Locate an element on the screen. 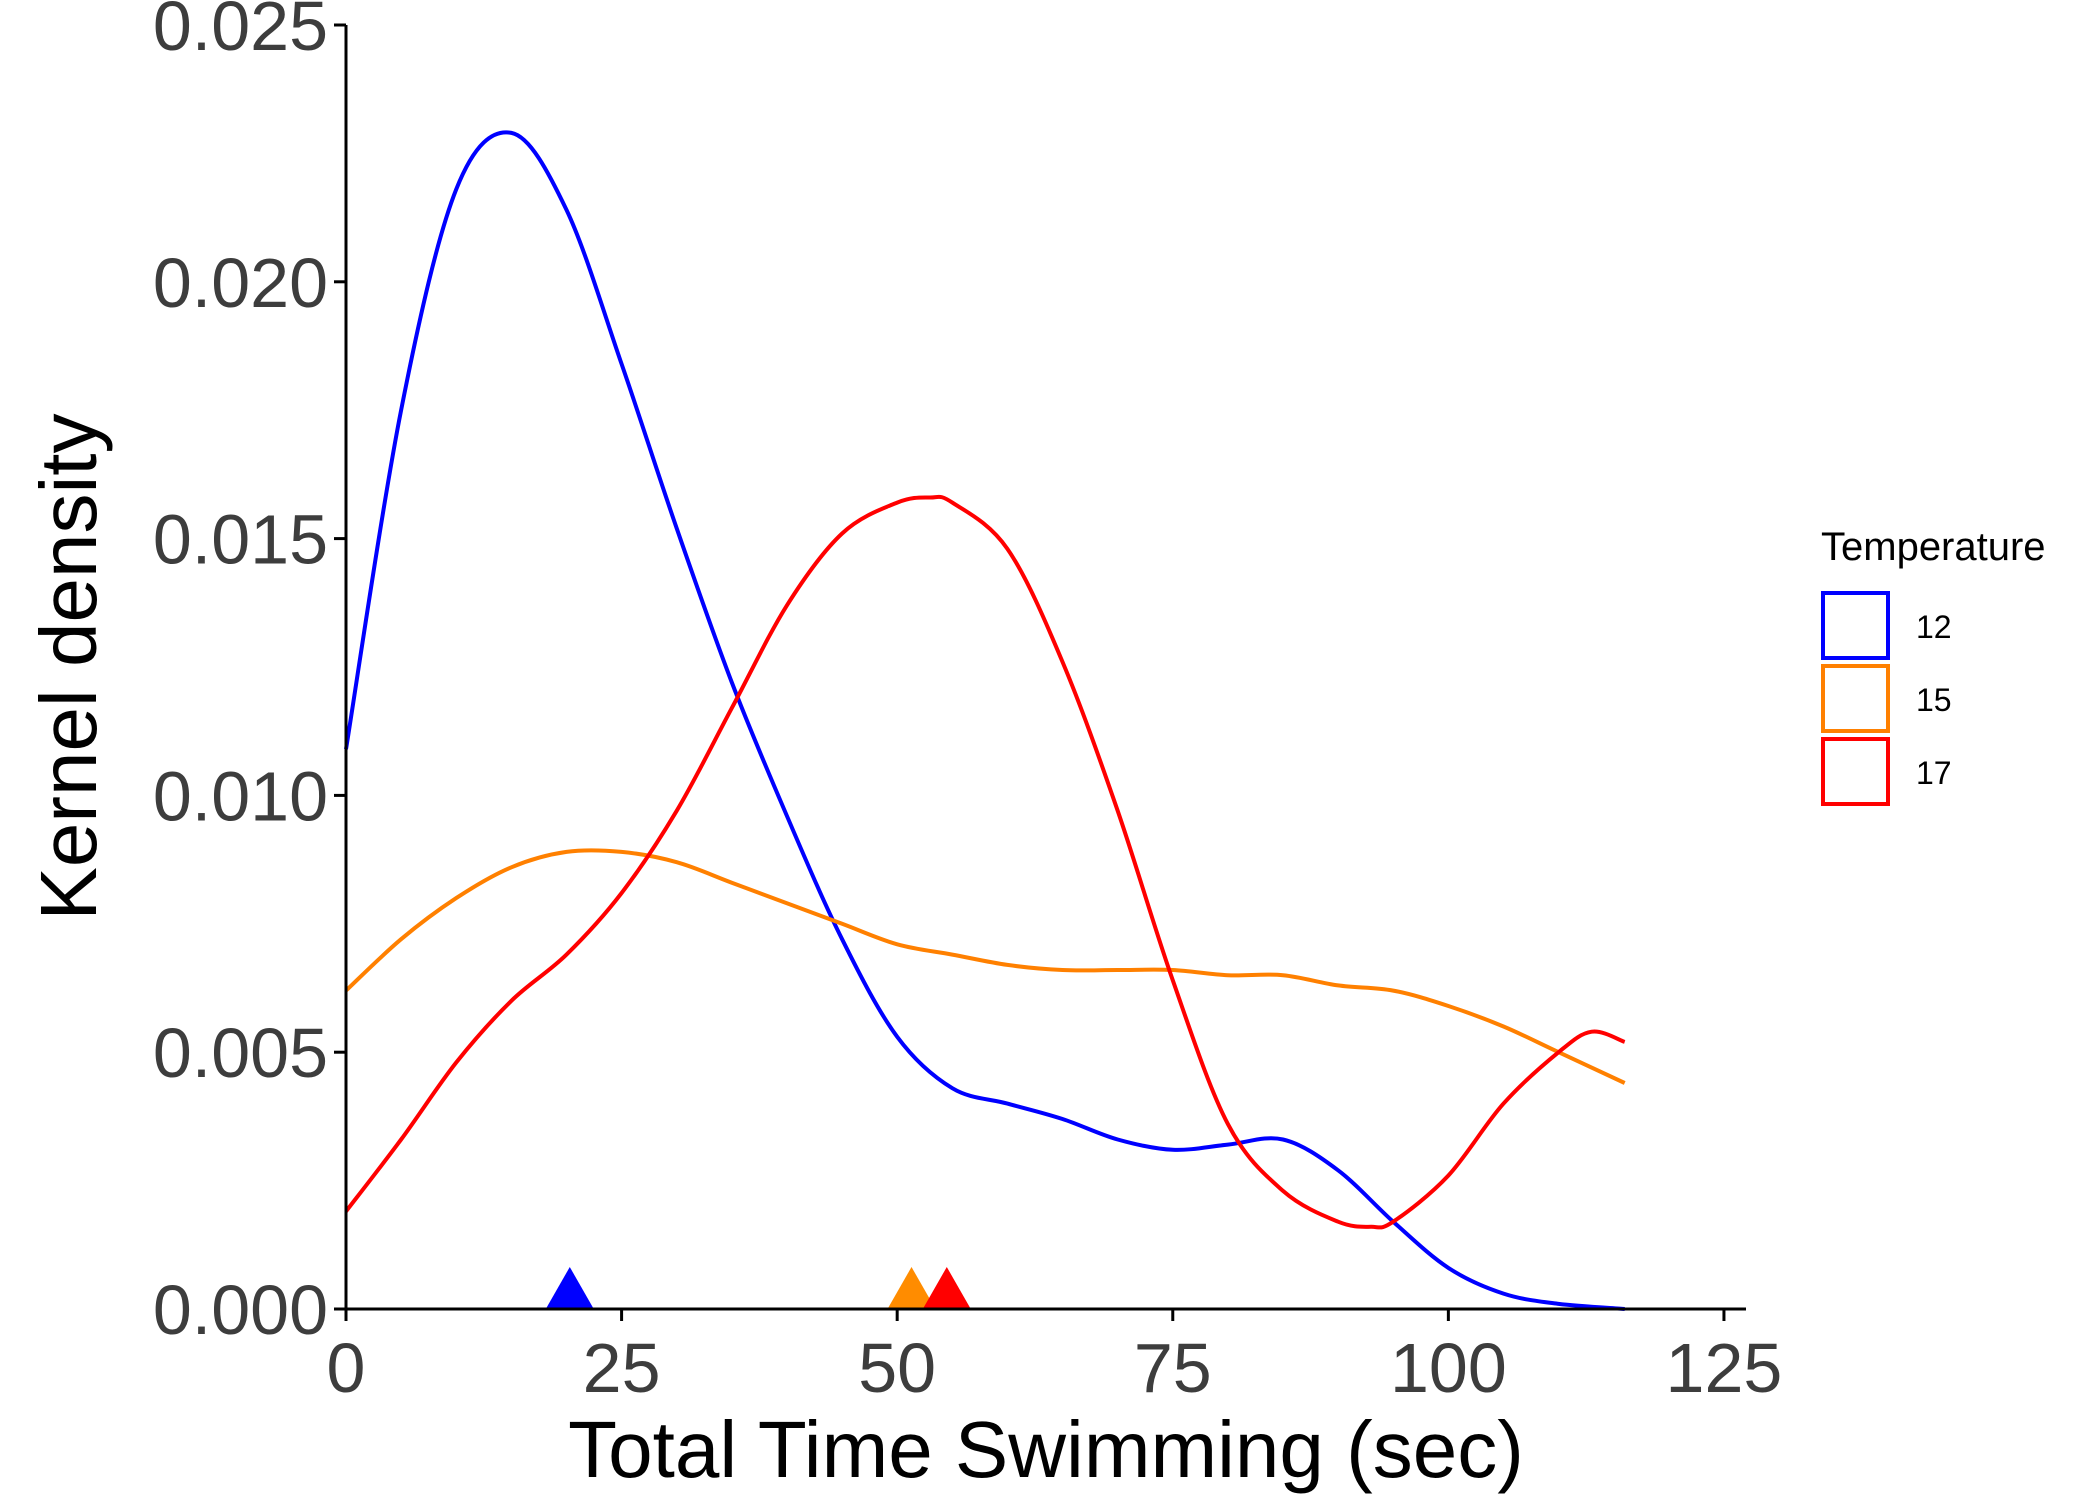 This screenshot has height=1500, width=2100. mean-markers is located at coordinates (758, 1288).